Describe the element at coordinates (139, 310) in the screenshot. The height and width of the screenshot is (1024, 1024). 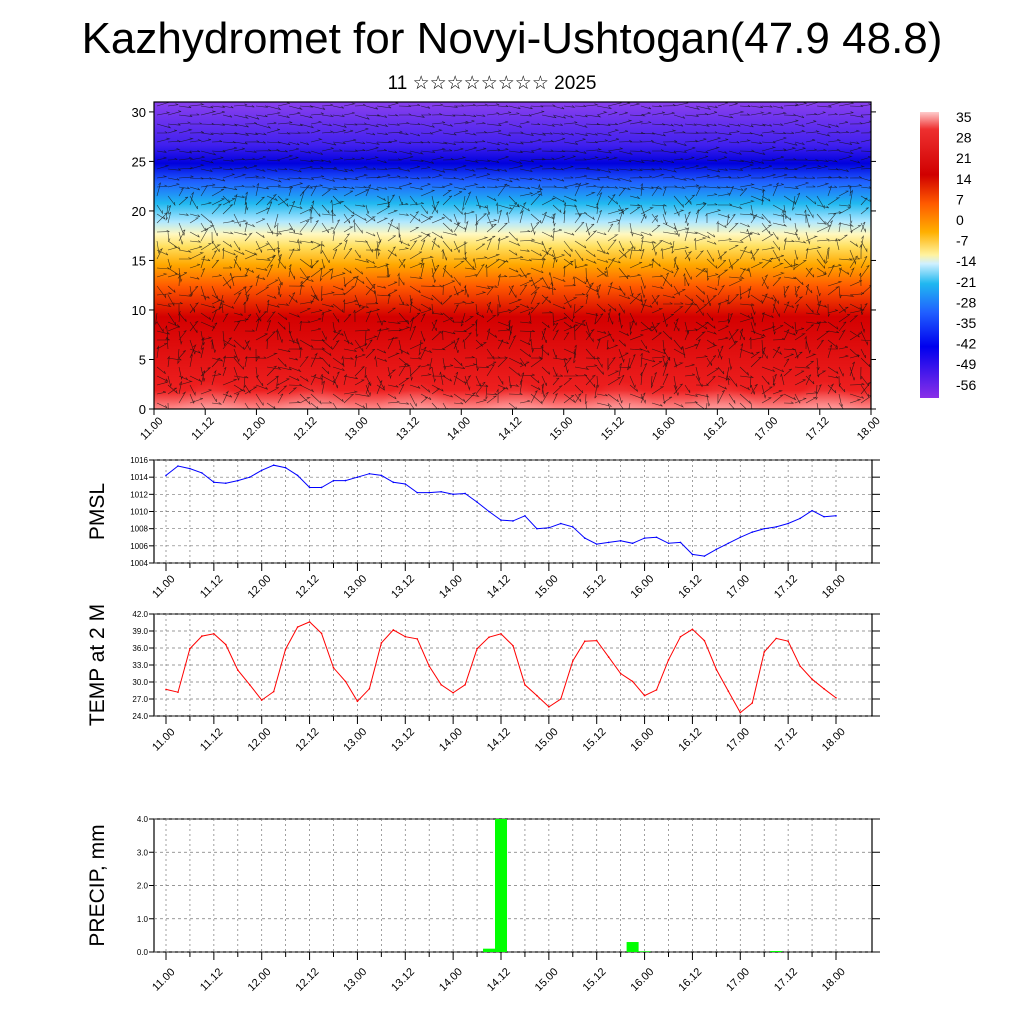
I see `y-tick-label: 10` at that location.